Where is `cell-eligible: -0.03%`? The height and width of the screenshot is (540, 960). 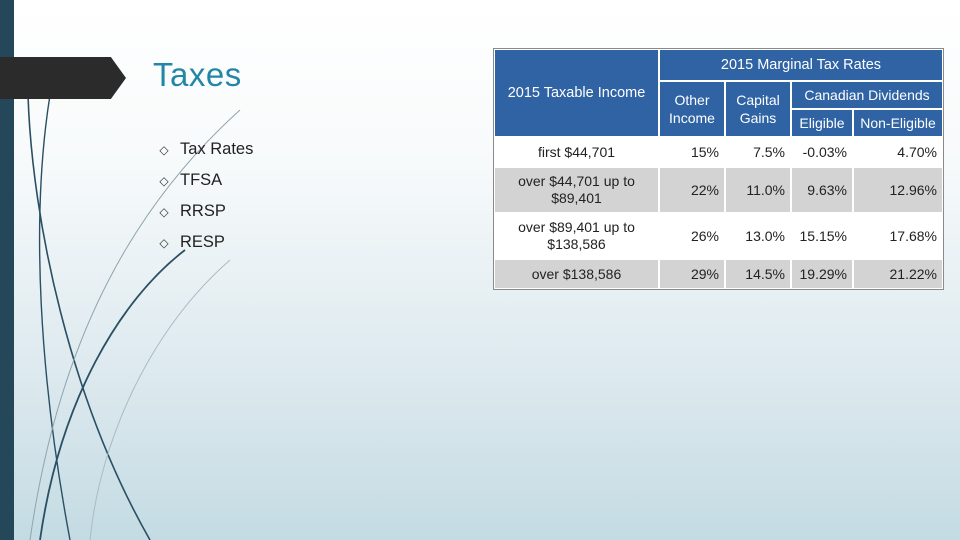 cell-eligible: -0.03% is located at coordinates (822, 152).